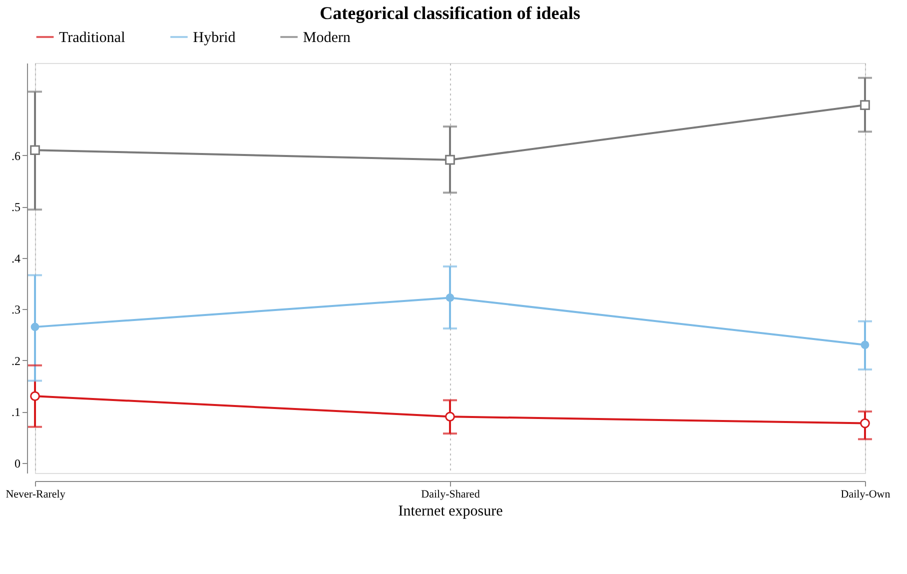 Image resolution: width=907 pixels, height=574 pixels. I want to click on x-tick-label: Daily-Shared, so click(450, 494).